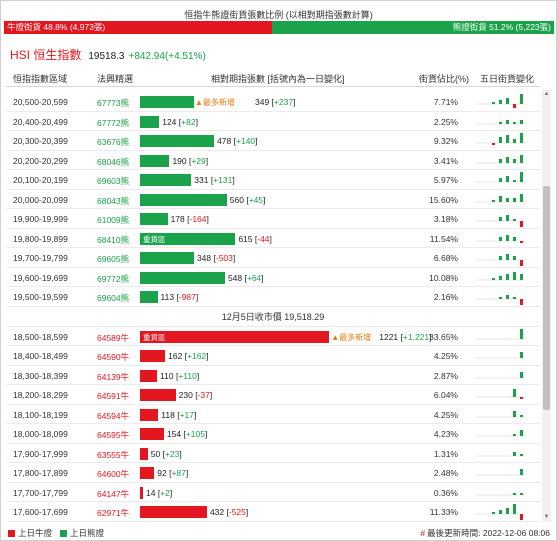  I want to click on product-link: 68043熊, so click(113, 200).